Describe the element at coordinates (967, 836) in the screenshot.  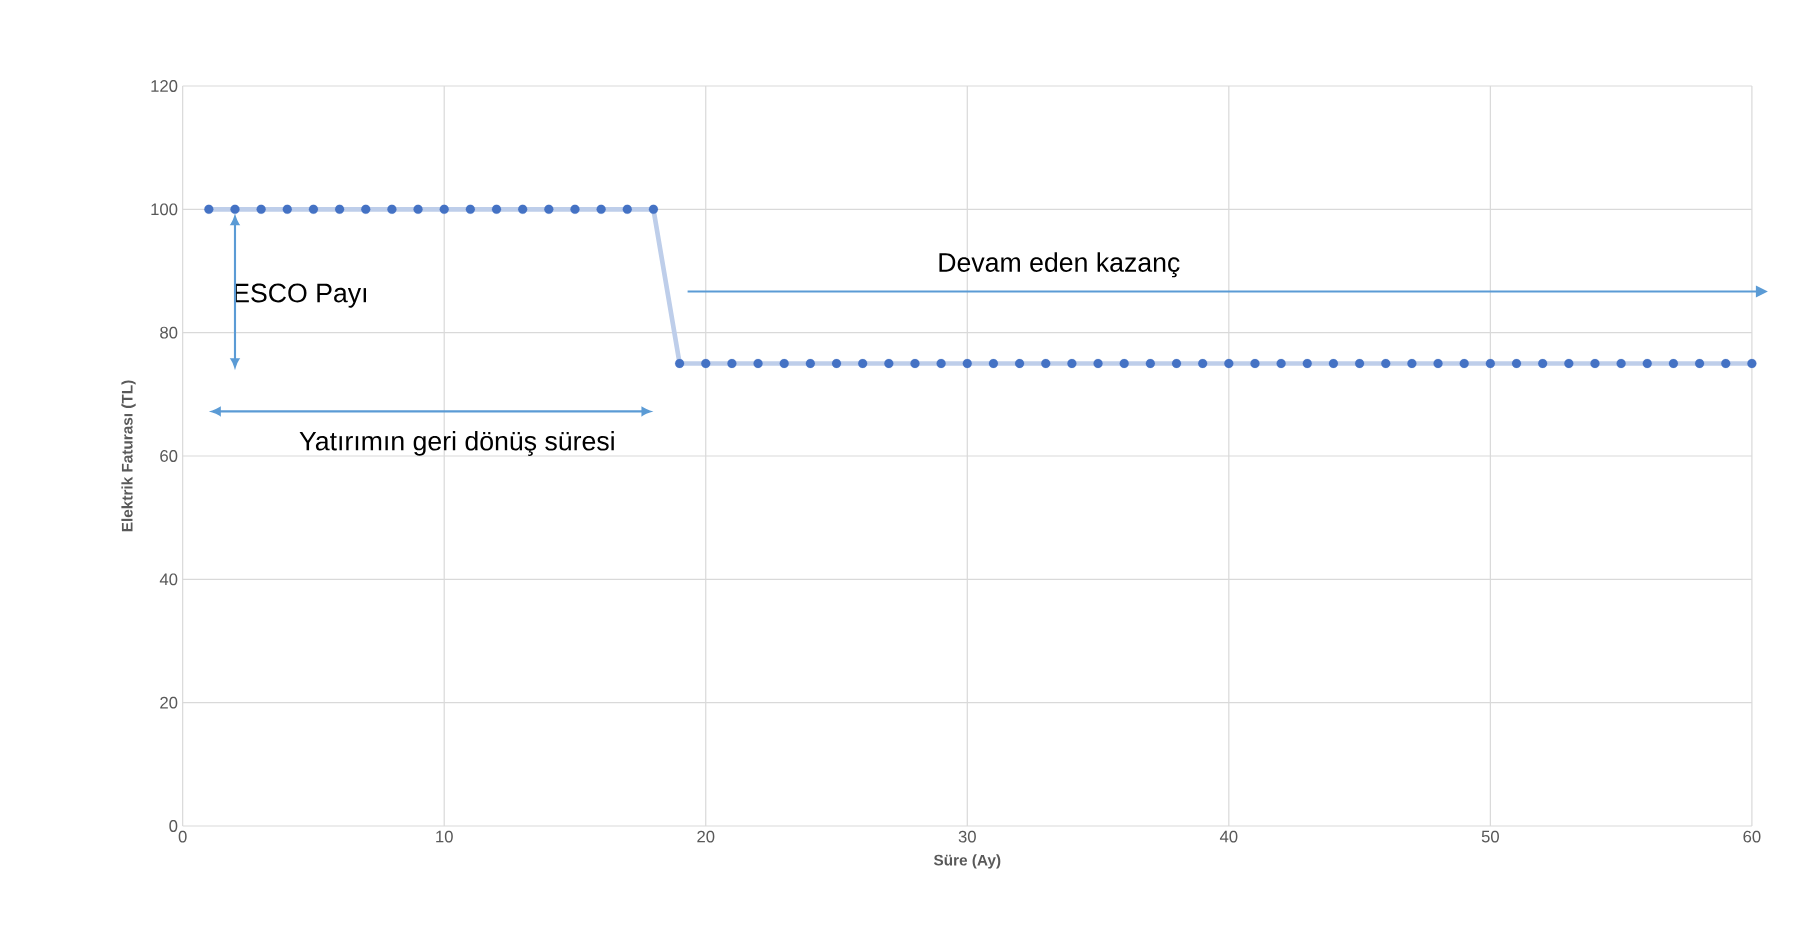
I see `x-tick-label: 30` at that location.